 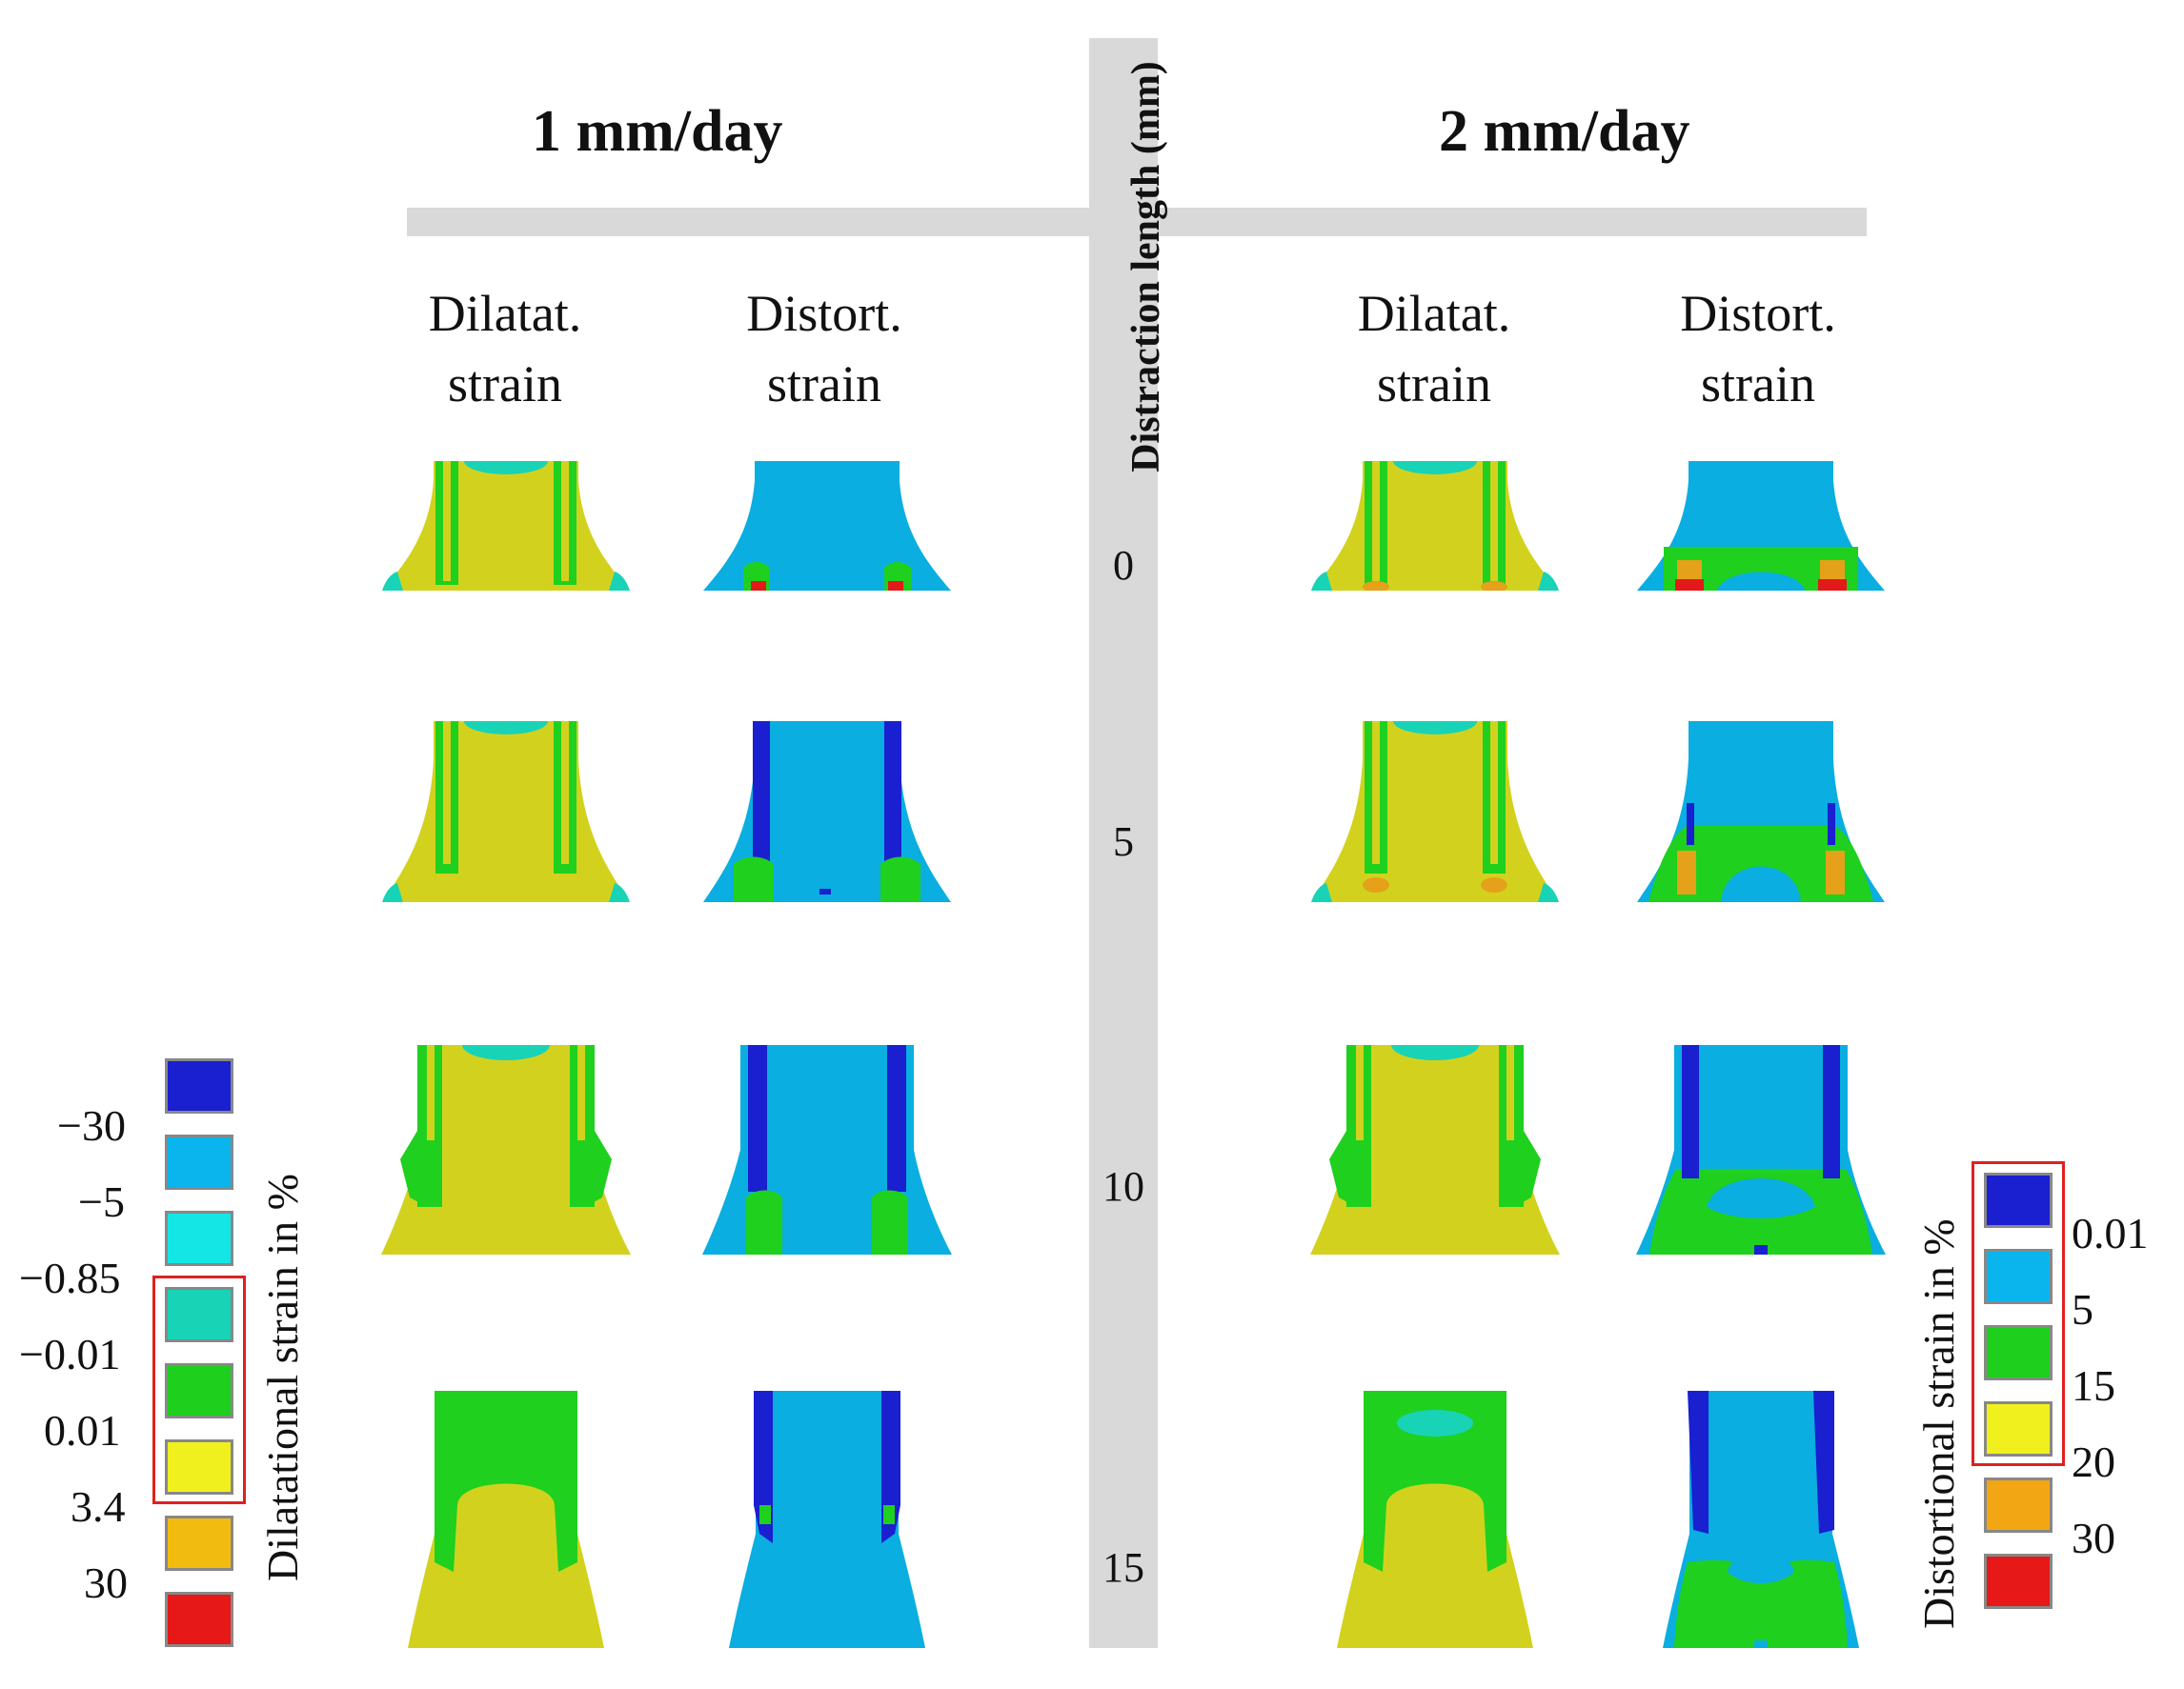 I want to click on rate-title-2mm: 2 mm/day, so click(x=1565, y=131).